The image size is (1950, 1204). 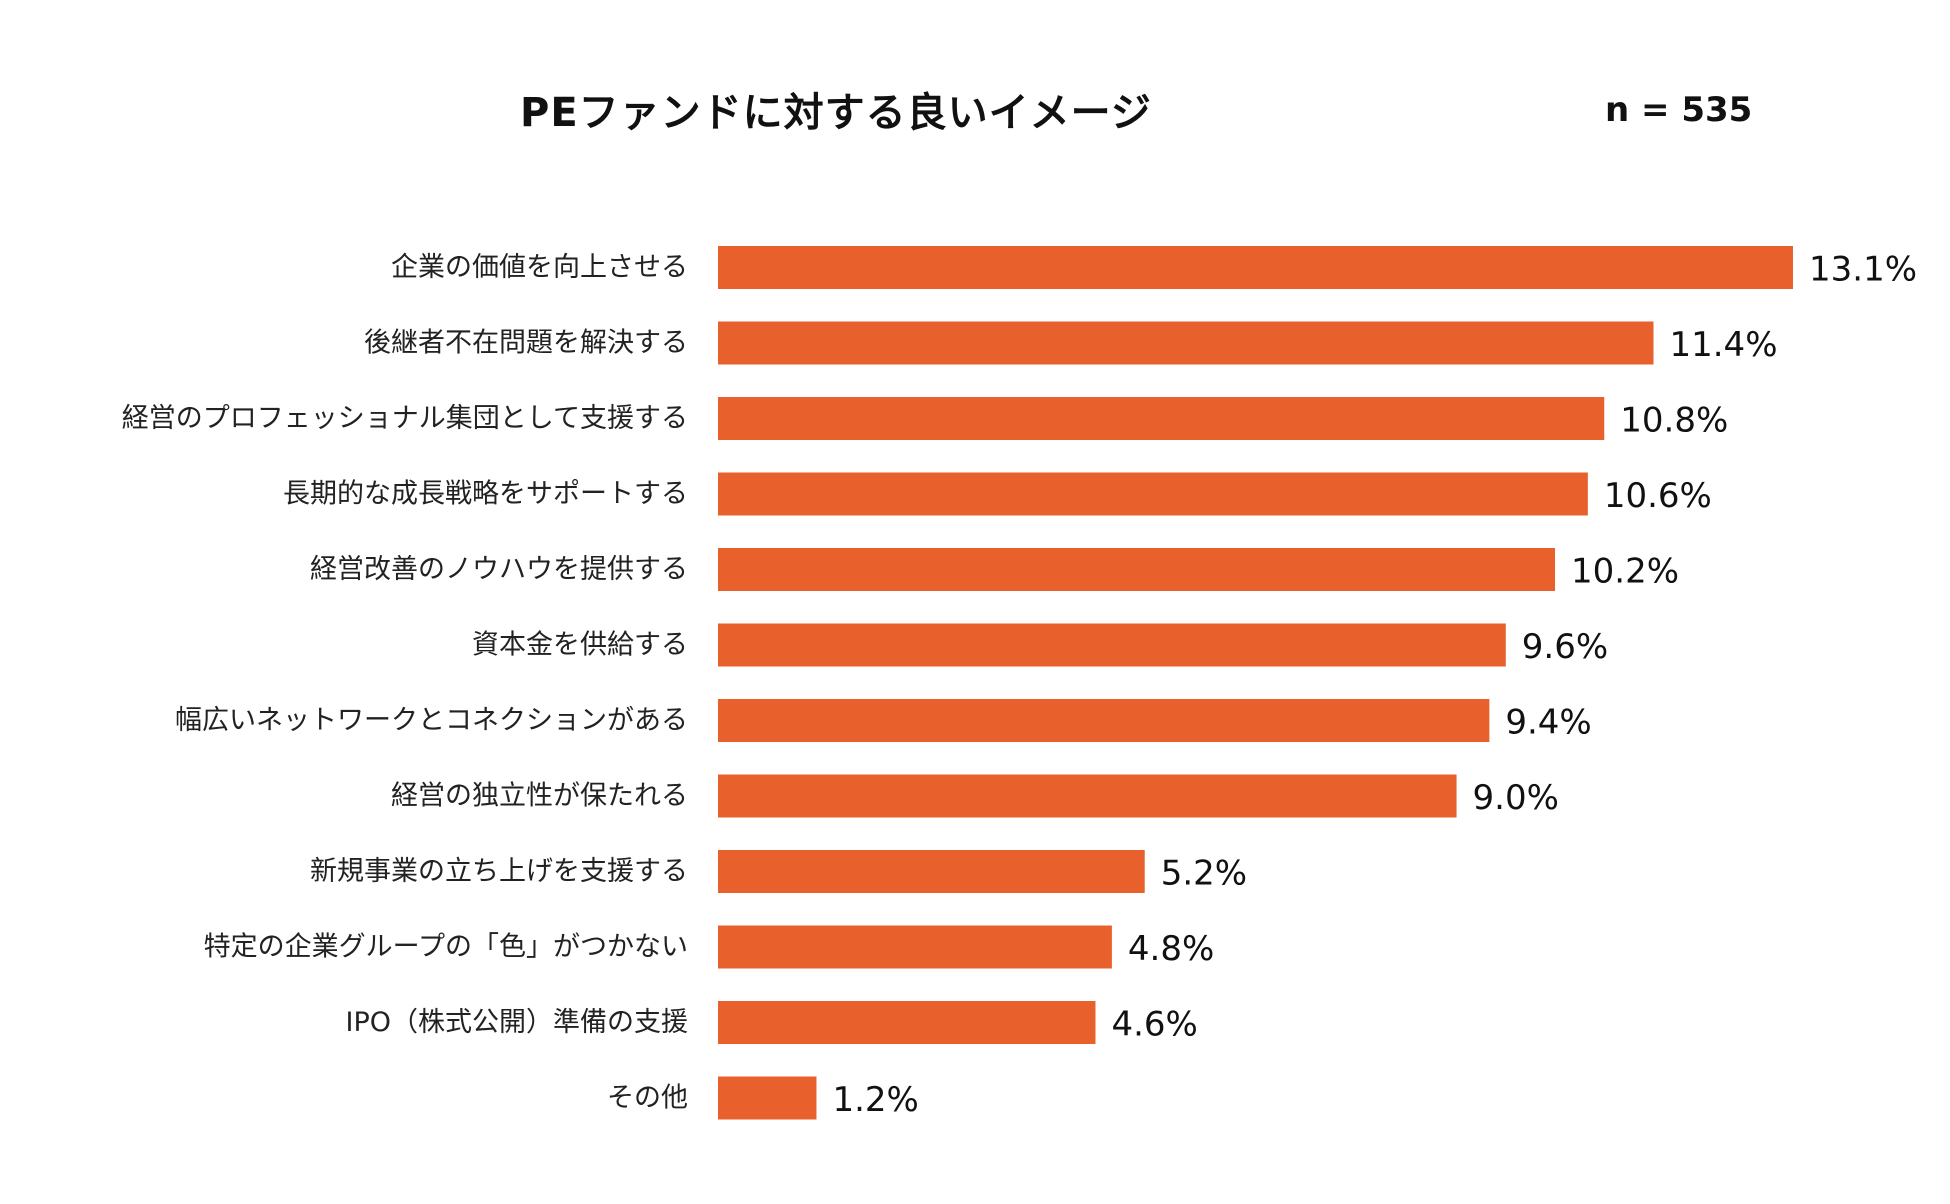 What do you see at coordinates (499, 871) in the screenshot?
I see `category-label-9: 新規事業の立ち上げを支援する` at bounding box center [499, 871].